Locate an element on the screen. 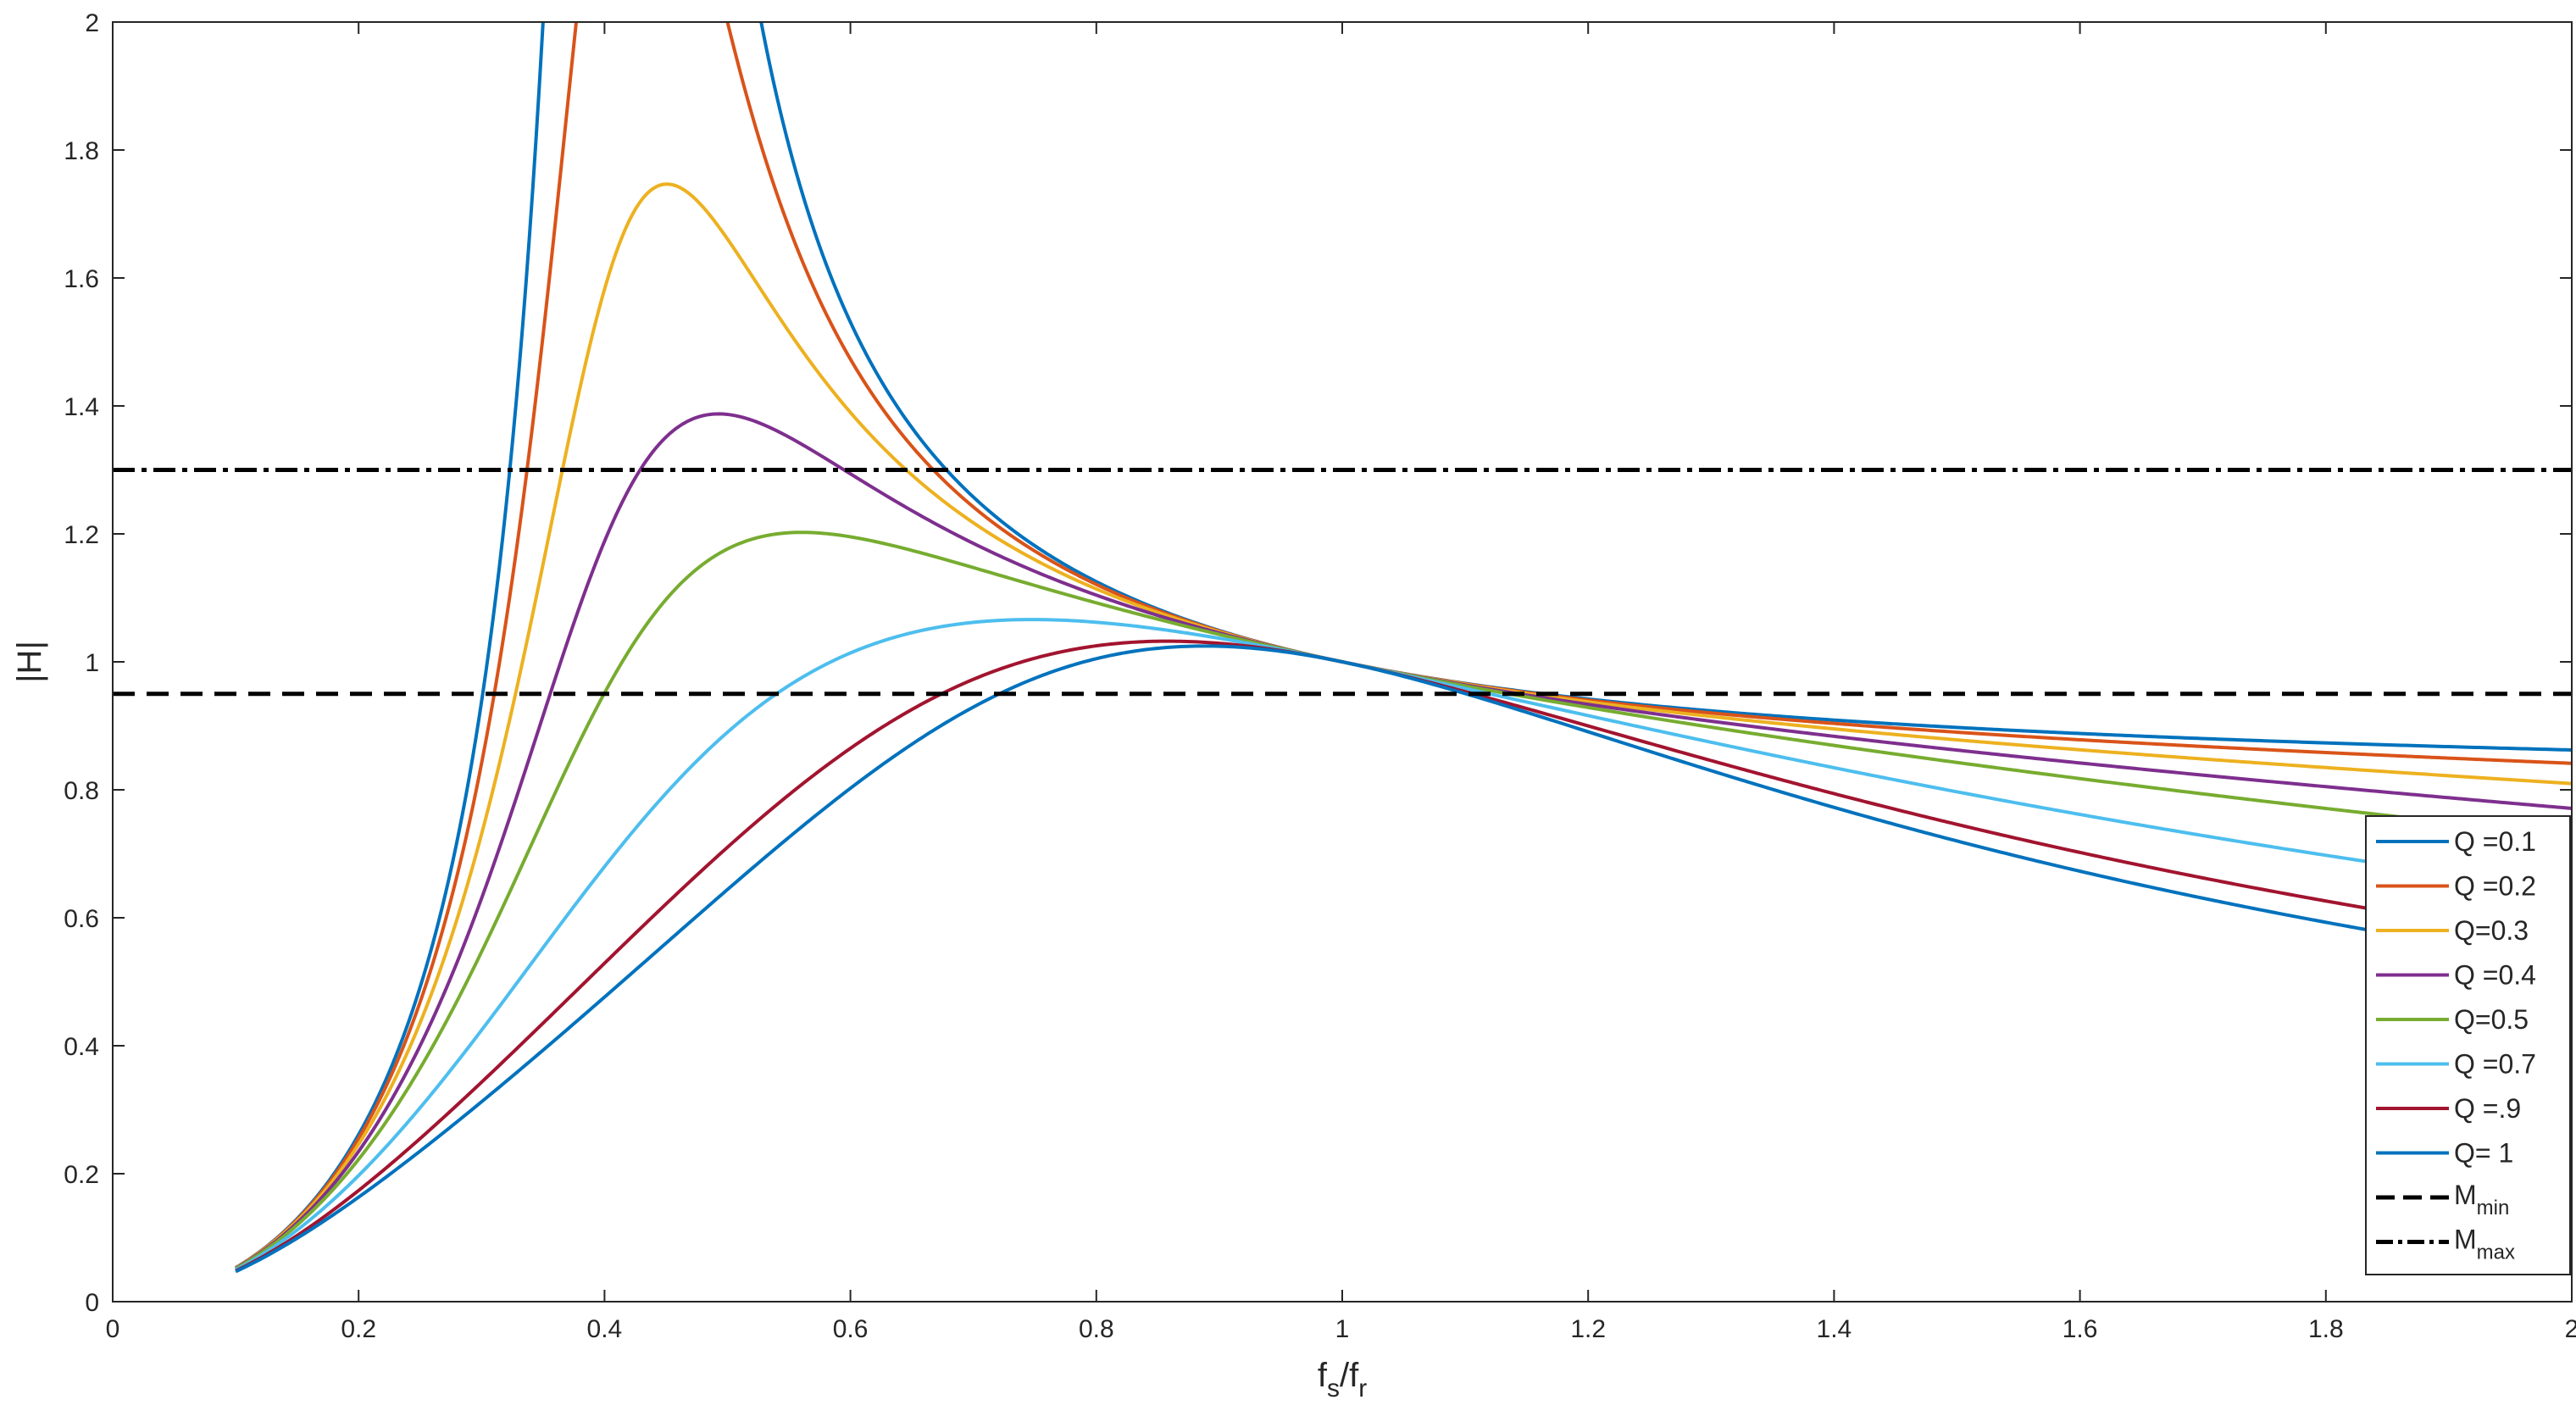 The width and height of the screenshot is (2576, 1422). y-tick-label: 1.2 is located at coordinates (81, 535).